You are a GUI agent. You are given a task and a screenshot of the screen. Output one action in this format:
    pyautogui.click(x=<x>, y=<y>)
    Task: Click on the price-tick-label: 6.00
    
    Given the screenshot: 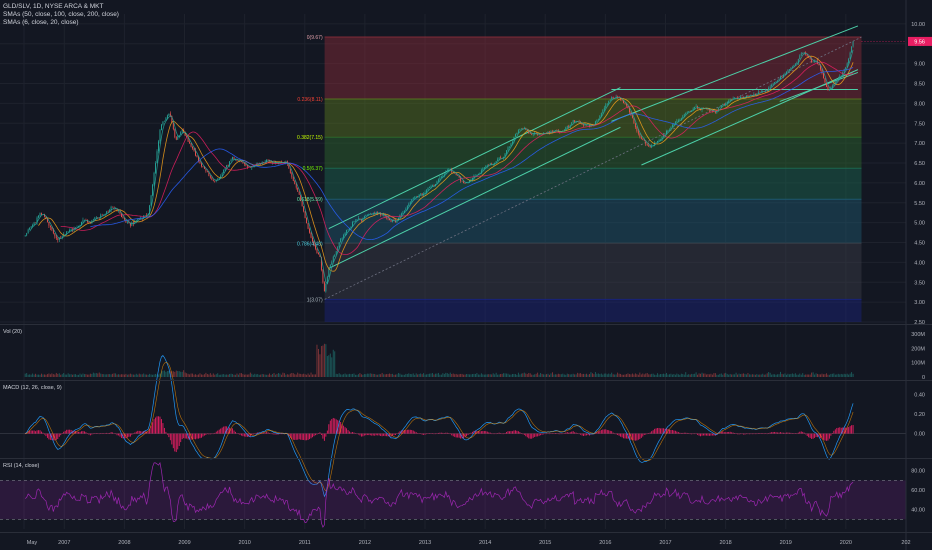 What is the action you would take?
    pyautogui.click(x=919, y=184)
    